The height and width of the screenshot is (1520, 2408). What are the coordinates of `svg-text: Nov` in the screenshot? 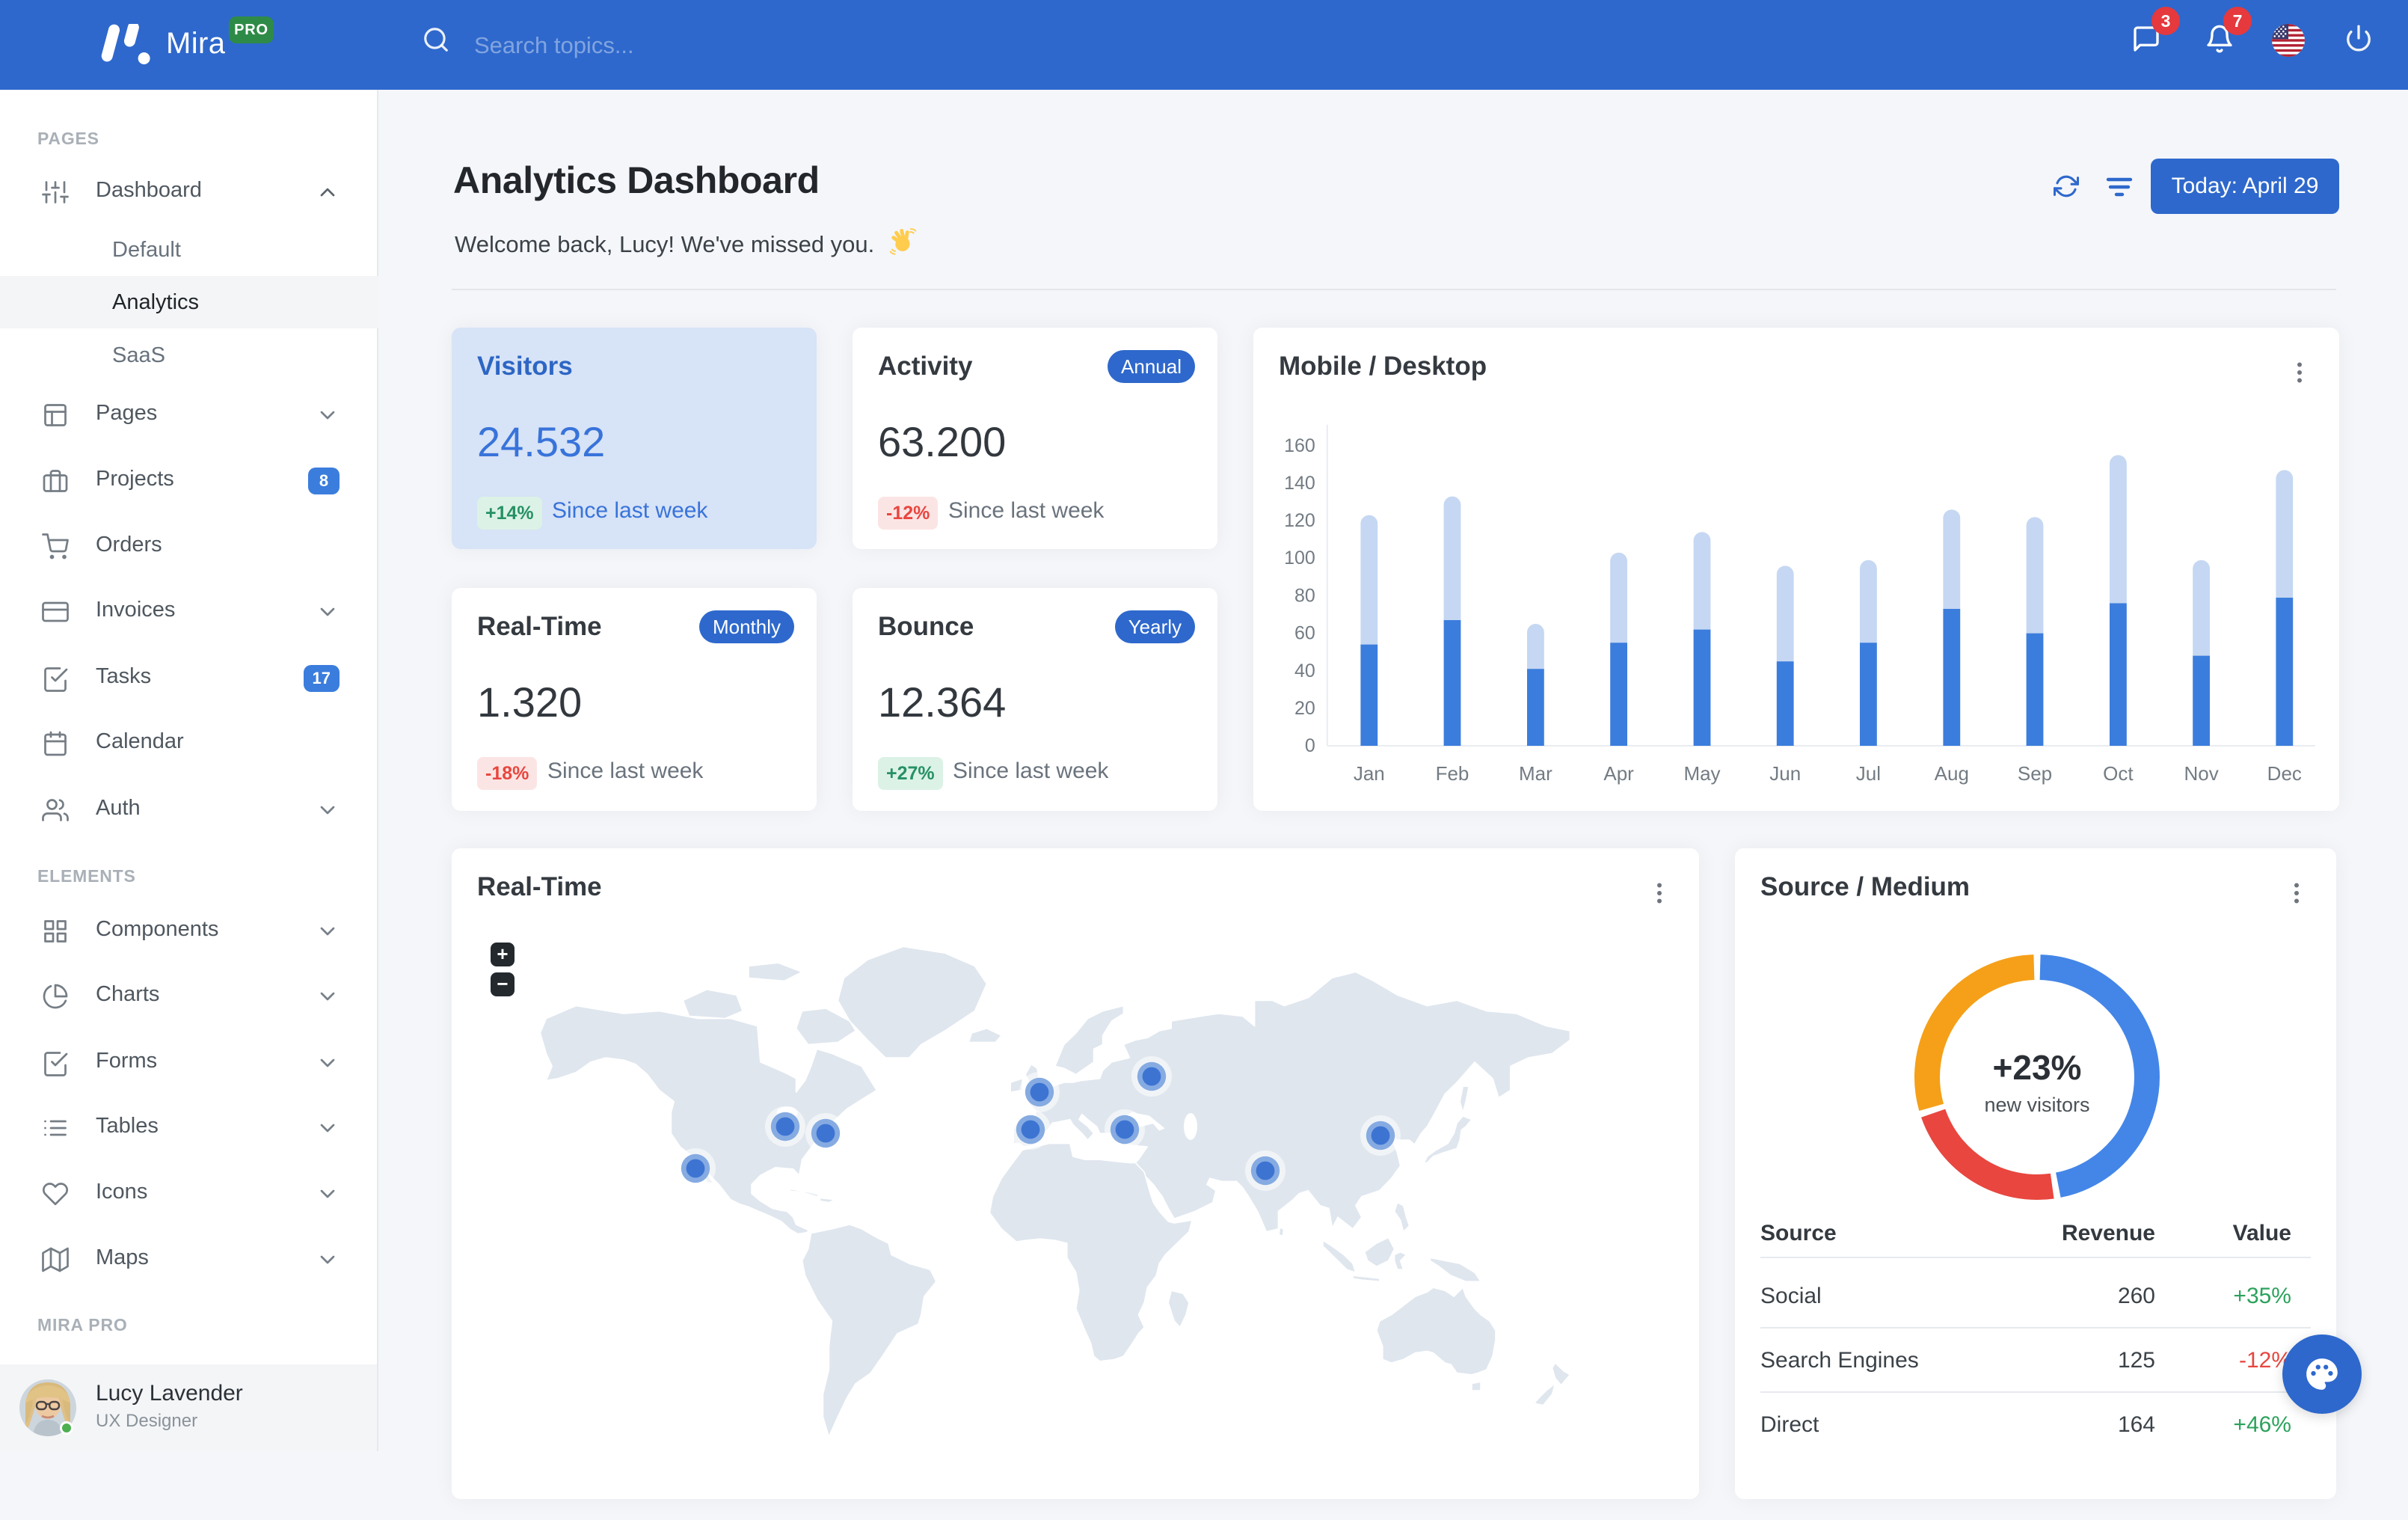 It's located at (2201, 773).